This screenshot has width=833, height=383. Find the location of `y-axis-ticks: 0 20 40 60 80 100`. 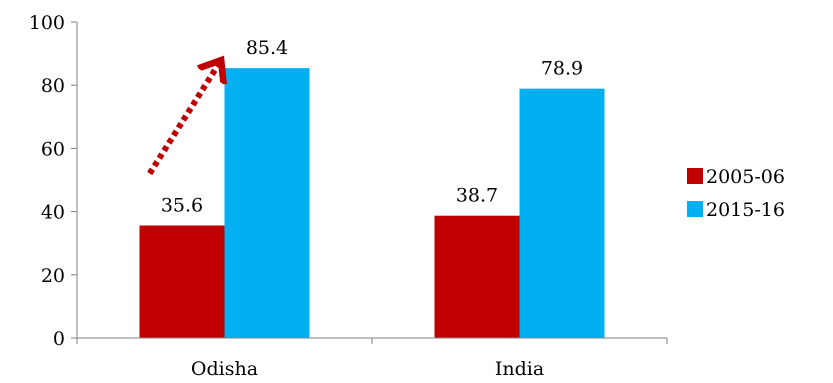

y-axis-ticks: 0 20 40 60 80 100 is located at coordinates (53, 181).